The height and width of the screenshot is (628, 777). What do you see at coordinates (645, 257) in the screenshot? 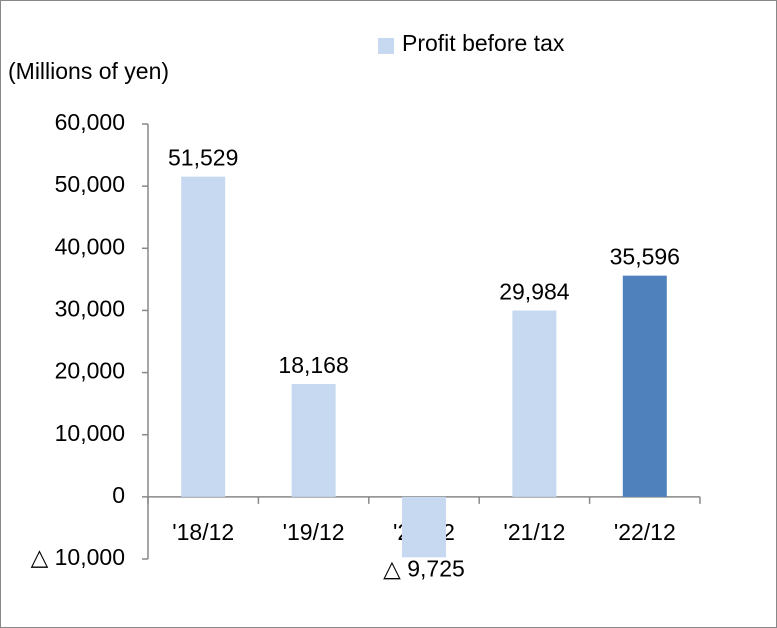
I see `value-label: 35,596` at bounding box center [645, 257].